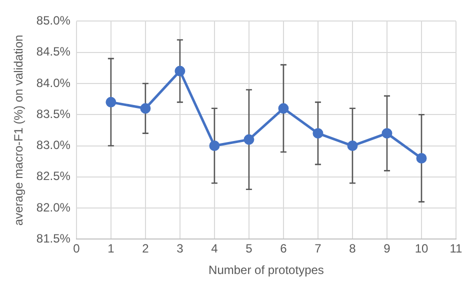 The height and width of the screenshot is (290, 474). What do you see at coordinates (53, 51) in the screenshot?
I see `y-tick-label: 84.5%` at bounding box center [53, 51].